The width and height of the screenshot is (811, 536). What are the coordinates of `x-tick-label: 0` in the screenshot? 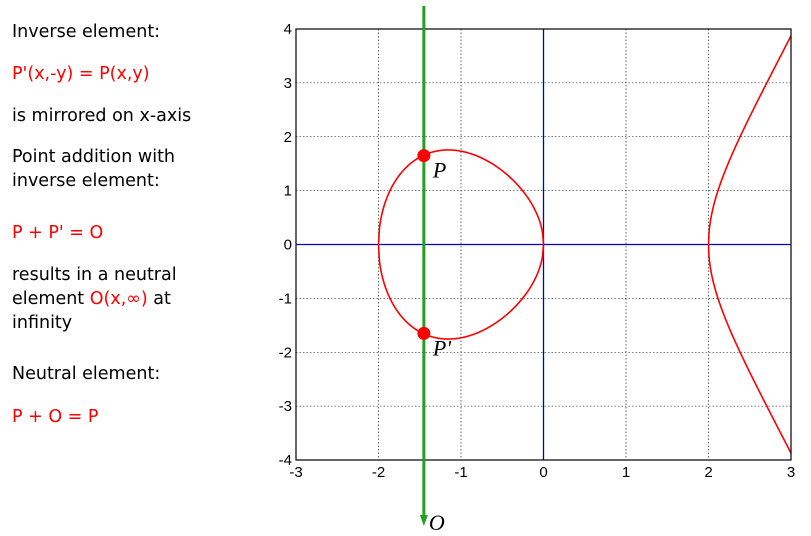 It's located at (543, 472).